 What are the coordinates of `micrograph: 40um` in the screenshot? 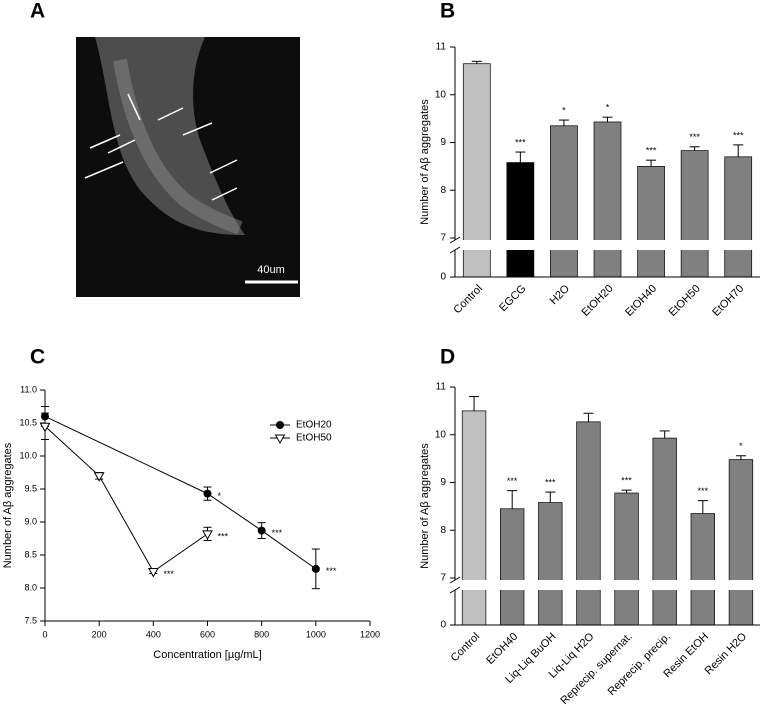 It's located at (188, 167).